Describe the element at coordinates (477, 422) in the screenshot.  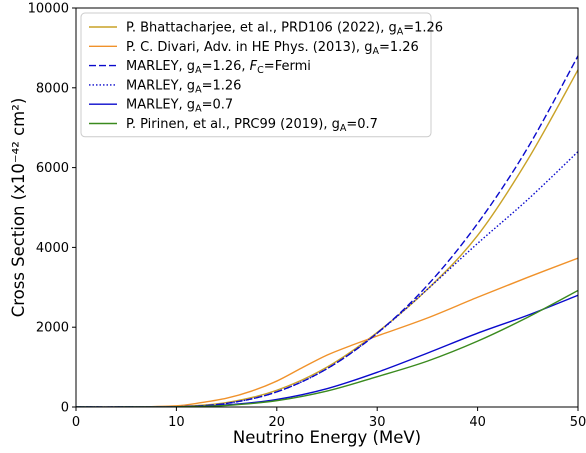
I see `x-tick-label: 40` at that location.